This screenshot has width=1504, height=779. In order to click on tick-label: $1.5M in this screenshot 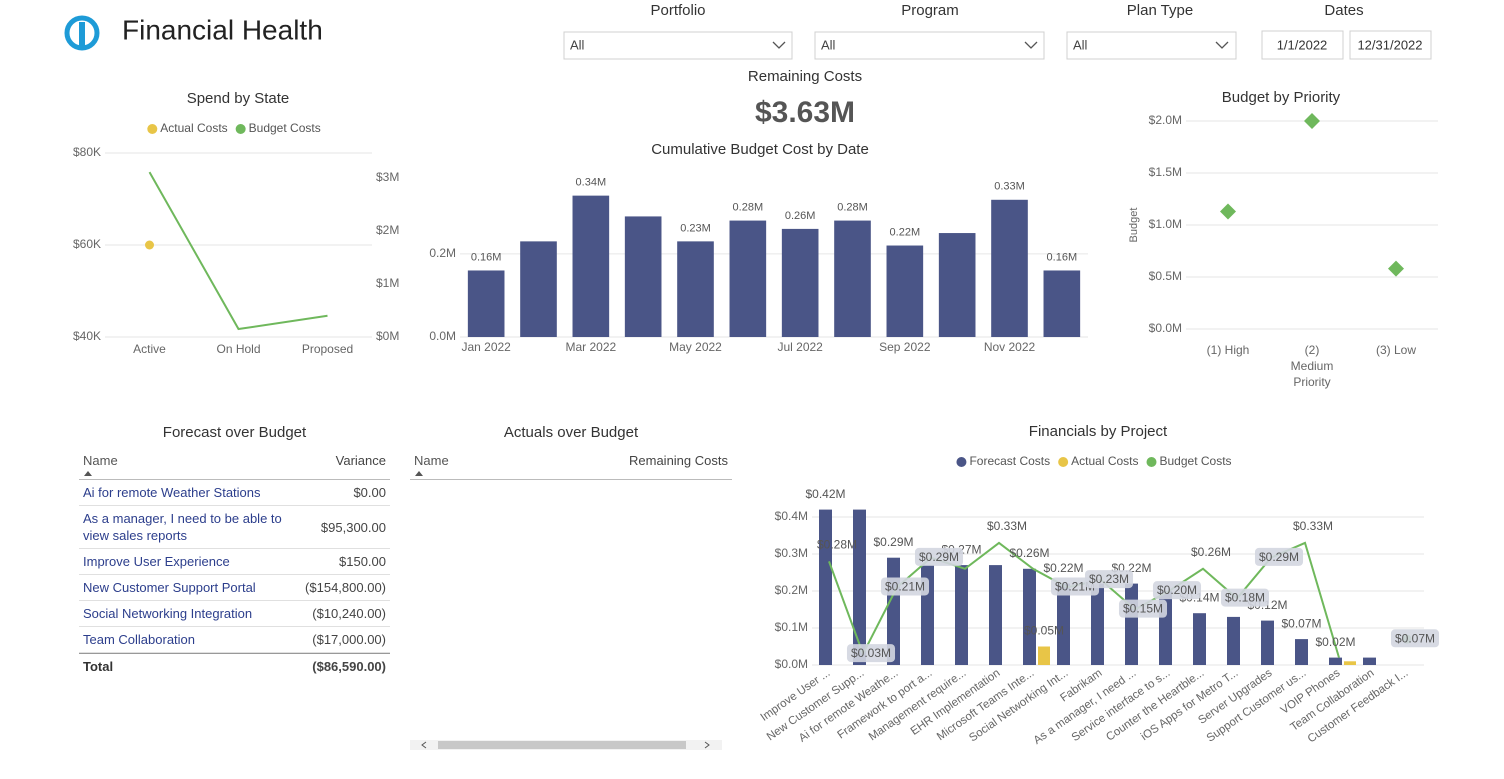, I will do `click(1165, 172)`.